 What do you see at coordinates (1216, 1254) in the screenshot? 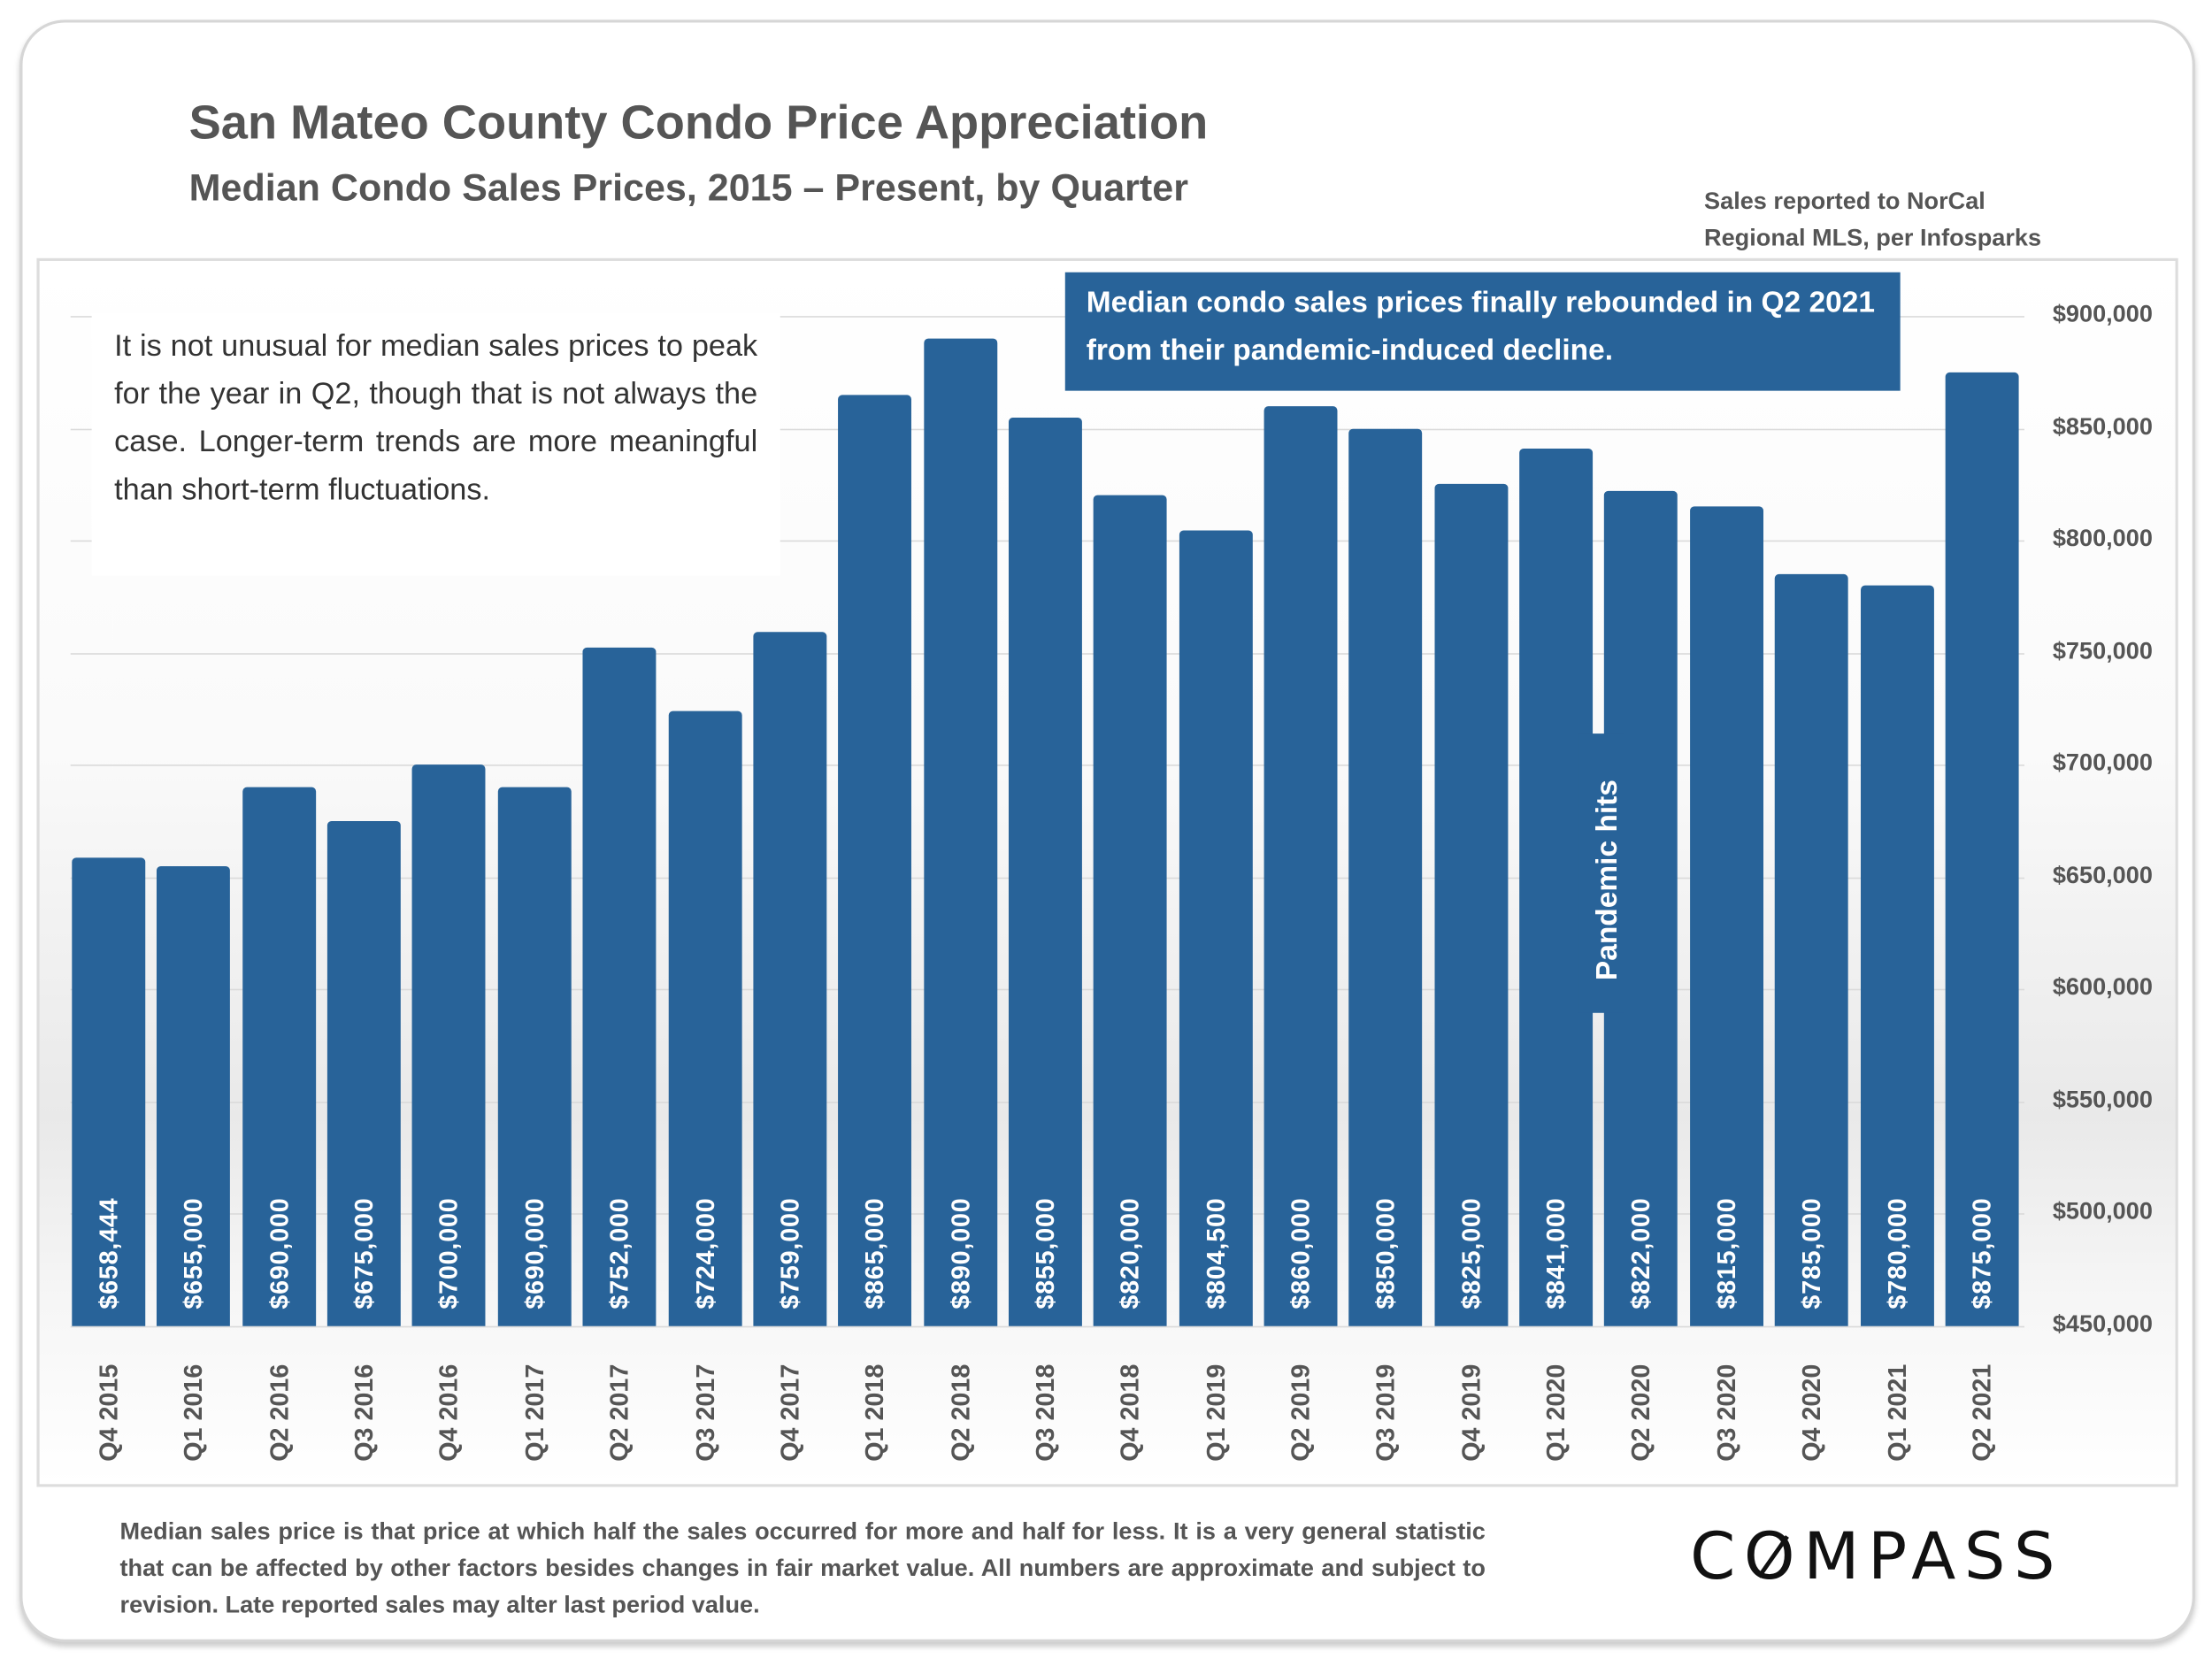
I see `bar-value-label: $804,500` at bounding box center [1216, 1254].